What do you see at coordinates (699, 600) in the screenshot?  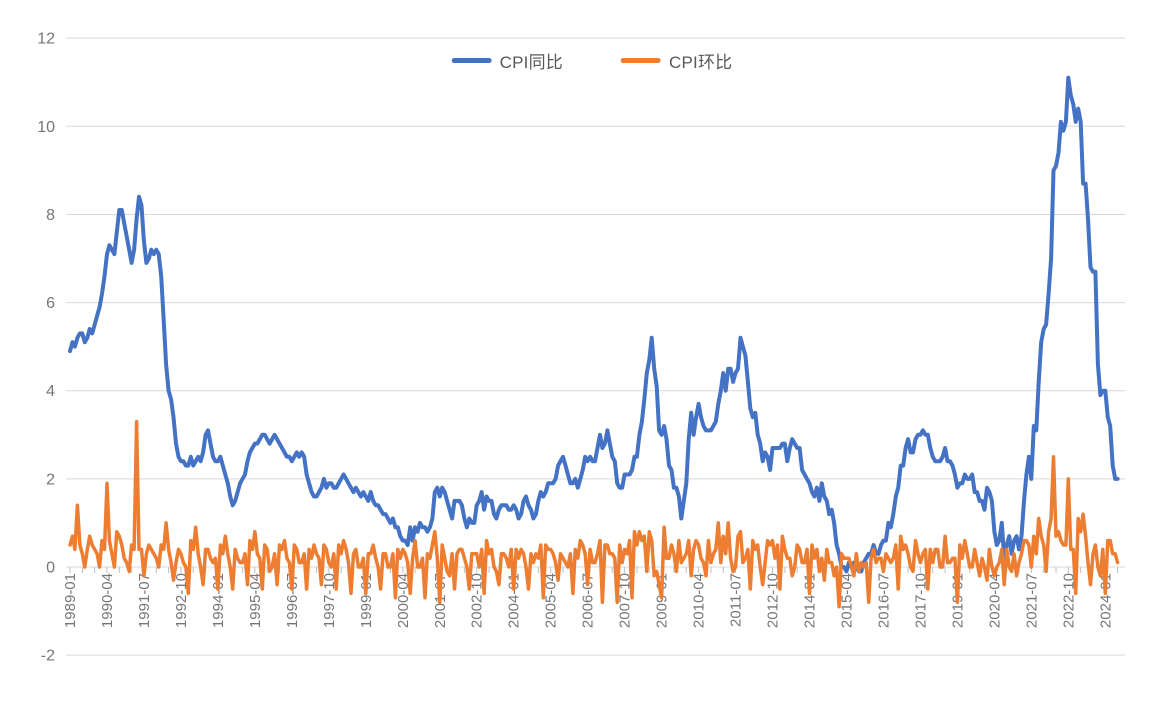 I see `x-axis-label-2010-04: 2010-04` at bounding box center [699, 600].